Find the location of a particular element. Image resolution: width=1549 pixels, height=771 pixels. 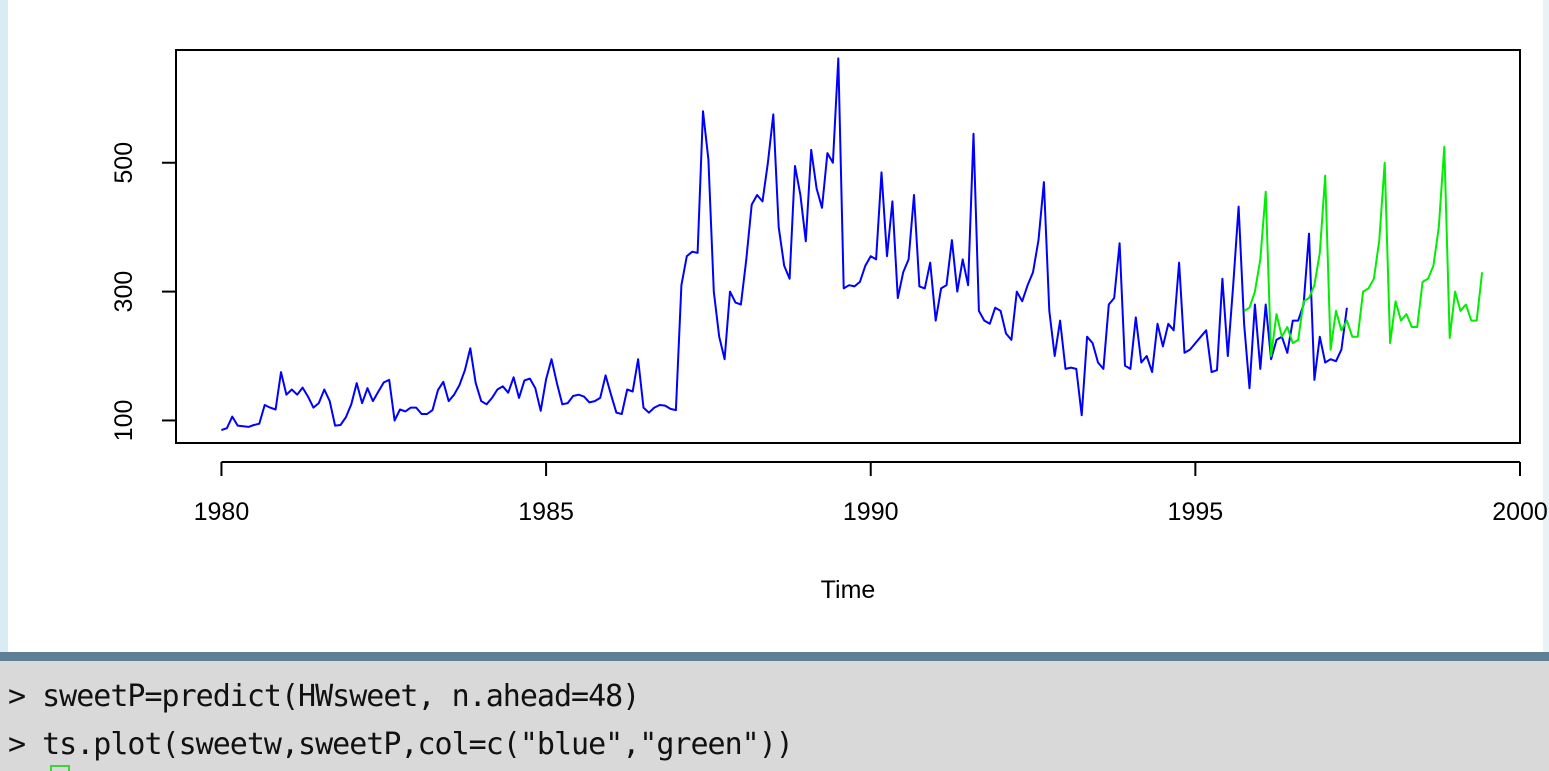

x-tick-label: 1985 is located at coordinates (546, 512).